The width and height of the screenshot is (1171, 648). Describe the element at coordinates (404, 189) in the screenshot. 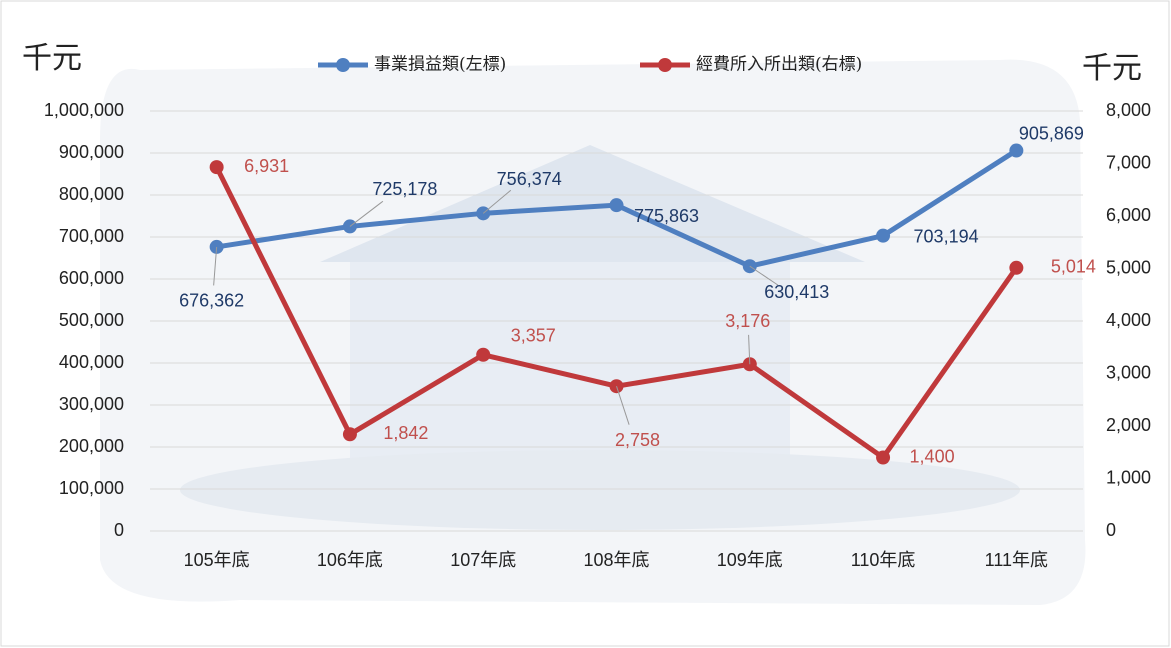

I see `data-label: 725,178` at that location.